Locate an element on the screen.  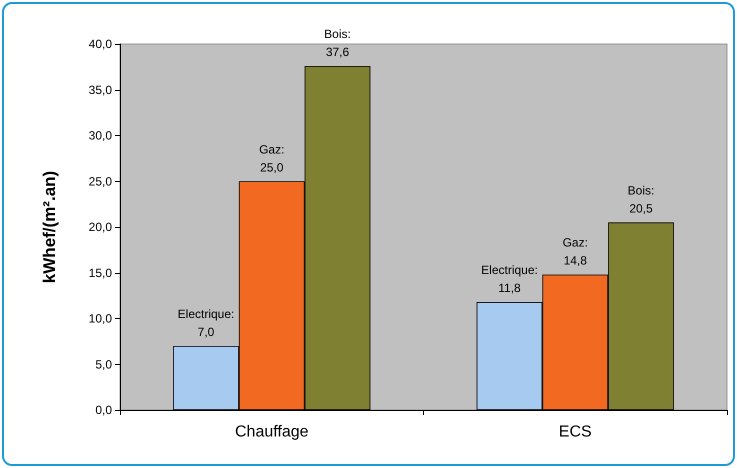
y-tick-label: 5,0 is located at coordinates (103, 364).